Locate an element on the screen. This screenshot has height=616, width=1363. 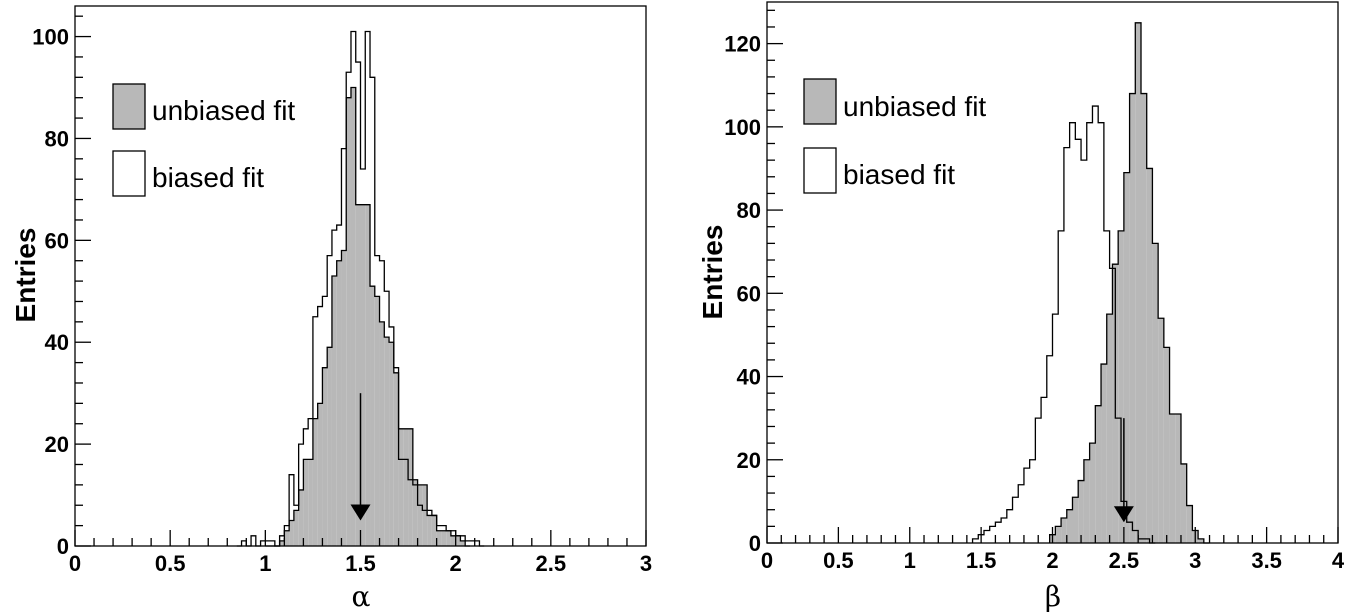
beta-x-tick-label: 0.5 is located at coordinates (838, 560).